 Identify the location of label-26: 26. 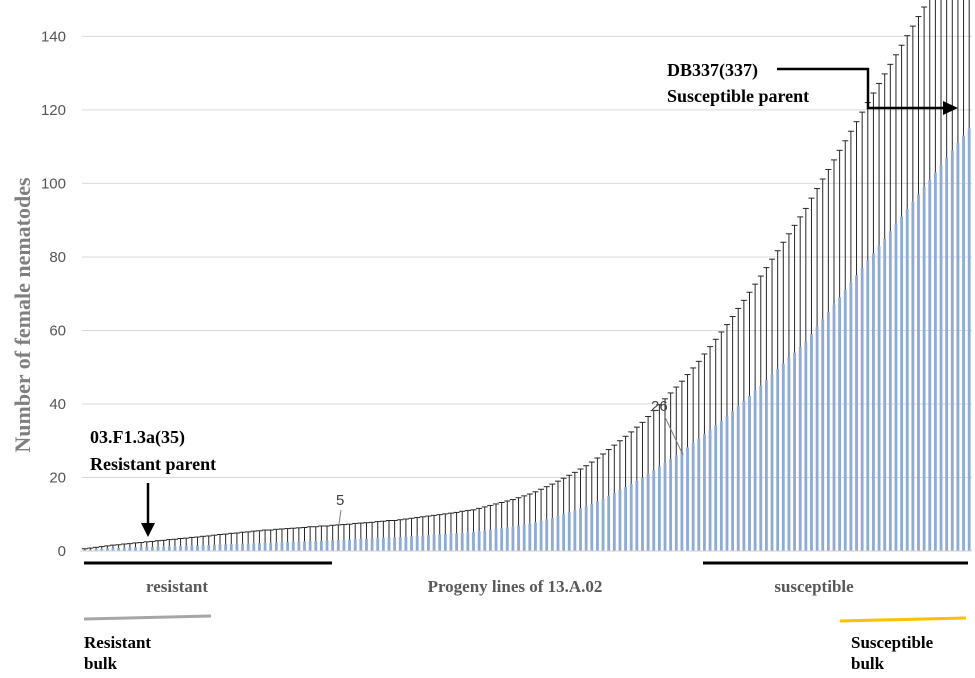
(659, 406).